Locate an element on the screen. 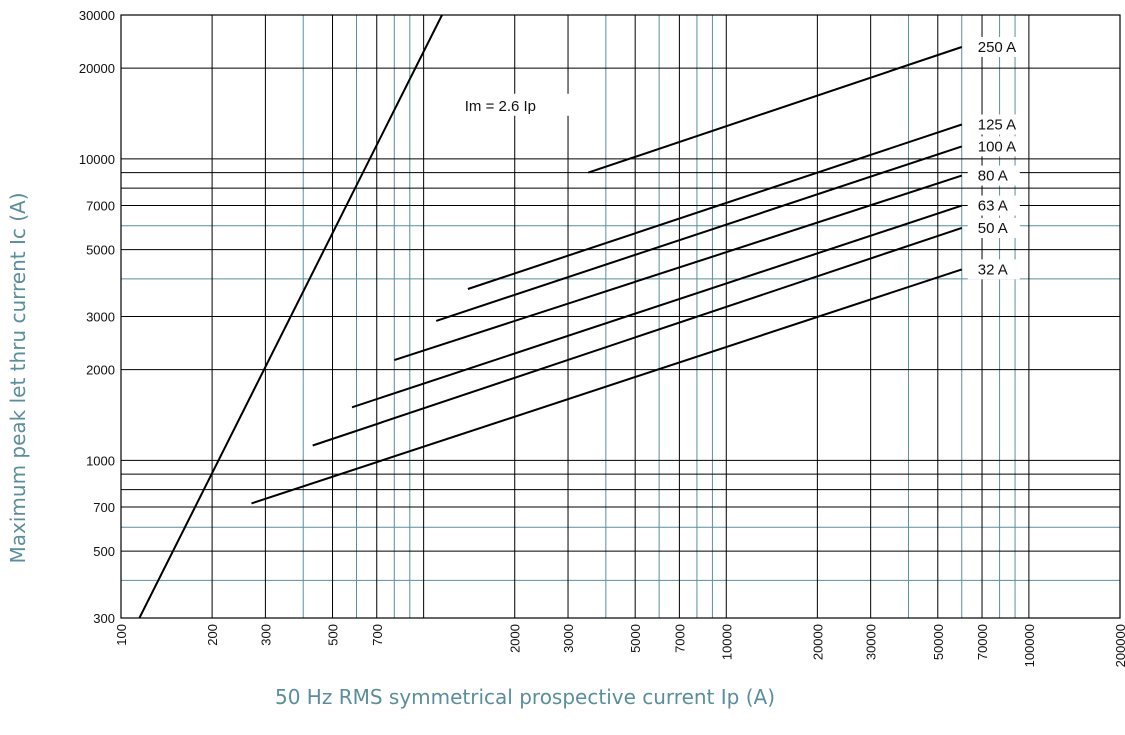 The width and height of the screenshot is (1125, 735). series-line-250-a is located at coordinates (775, 110).